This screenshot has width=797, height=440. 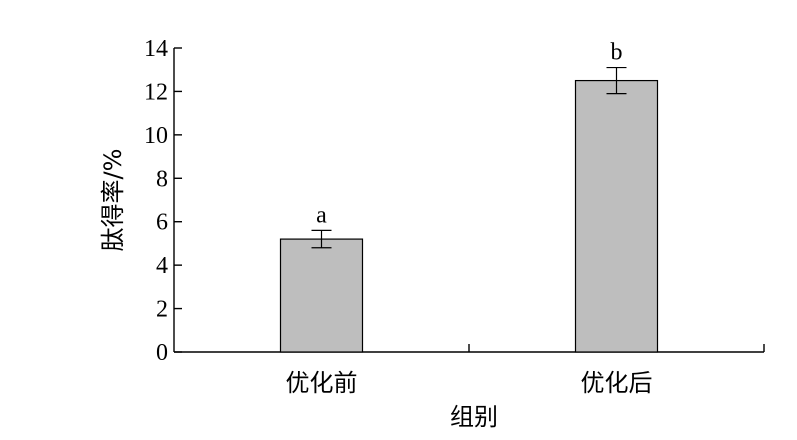 What do you see at coordinates (156, 49) in the screenshot?
I see `y-tick-label: 14` at bounding box center [156, 49].